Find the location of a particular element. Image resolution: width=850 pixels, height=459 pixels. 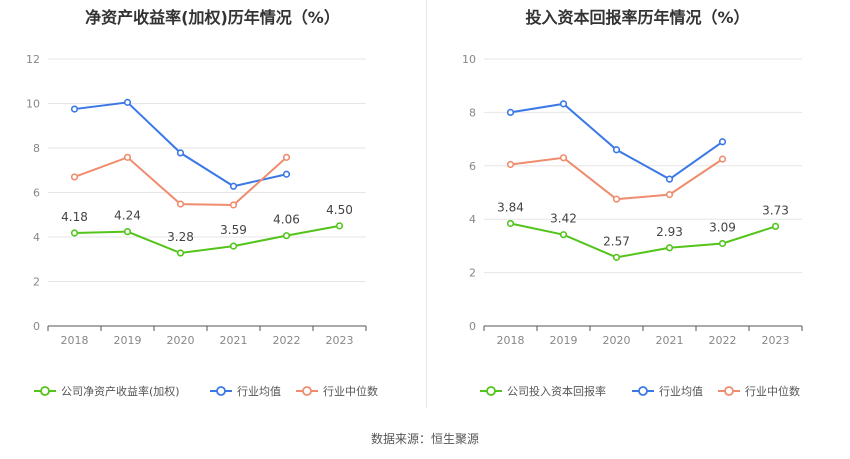

data-label: 2.93 is located at coordinates (669, 232).